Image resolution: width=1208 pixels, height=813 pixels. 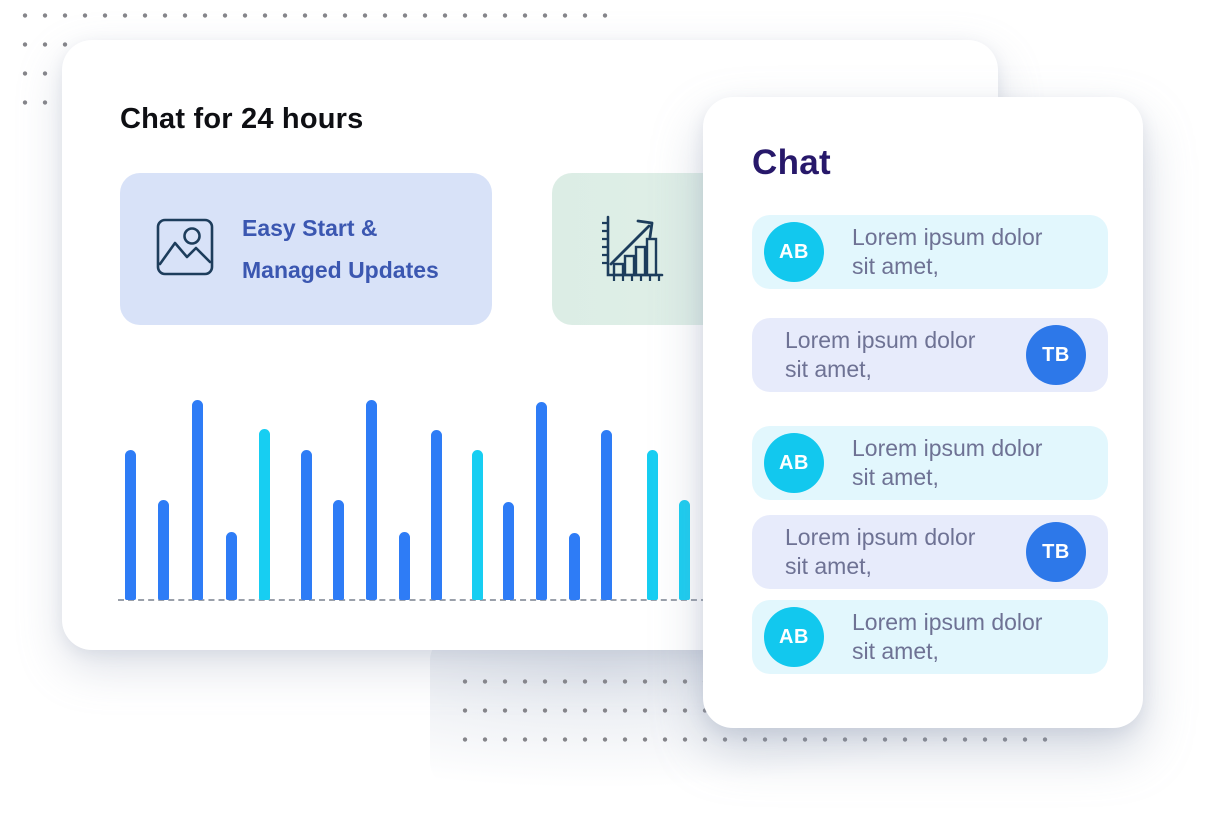 I want to click on chat-title: Chat, so click(x=791, y=162).